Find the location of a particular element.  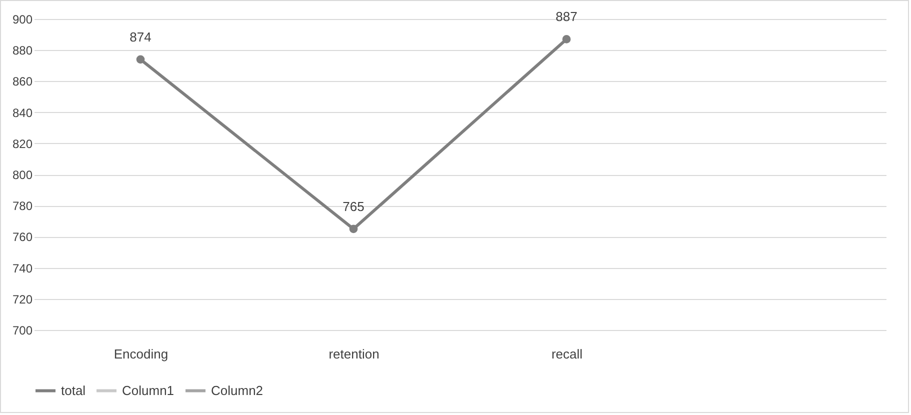

data-label: 874 is located at coordinates (141, 36).